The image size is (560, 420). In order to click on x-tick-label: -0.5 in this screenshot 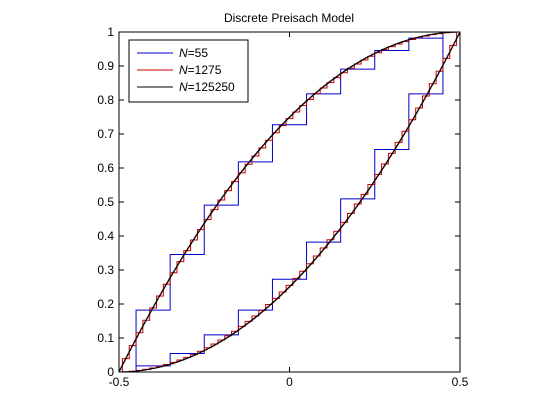, I will do `click(119, 382)`.